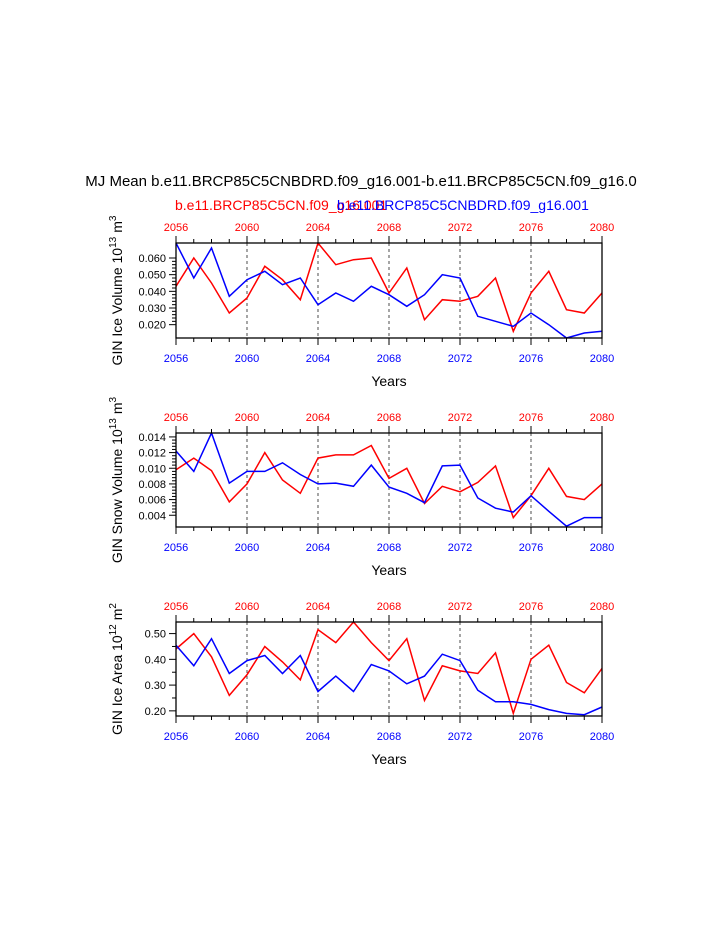  I want to click on y-tick-label: 0.008, so click(152, 485).